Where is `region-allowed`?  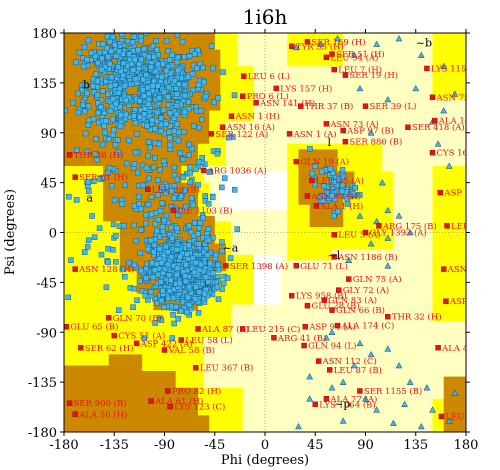
region-allowed is located at coordinates (449, 244).